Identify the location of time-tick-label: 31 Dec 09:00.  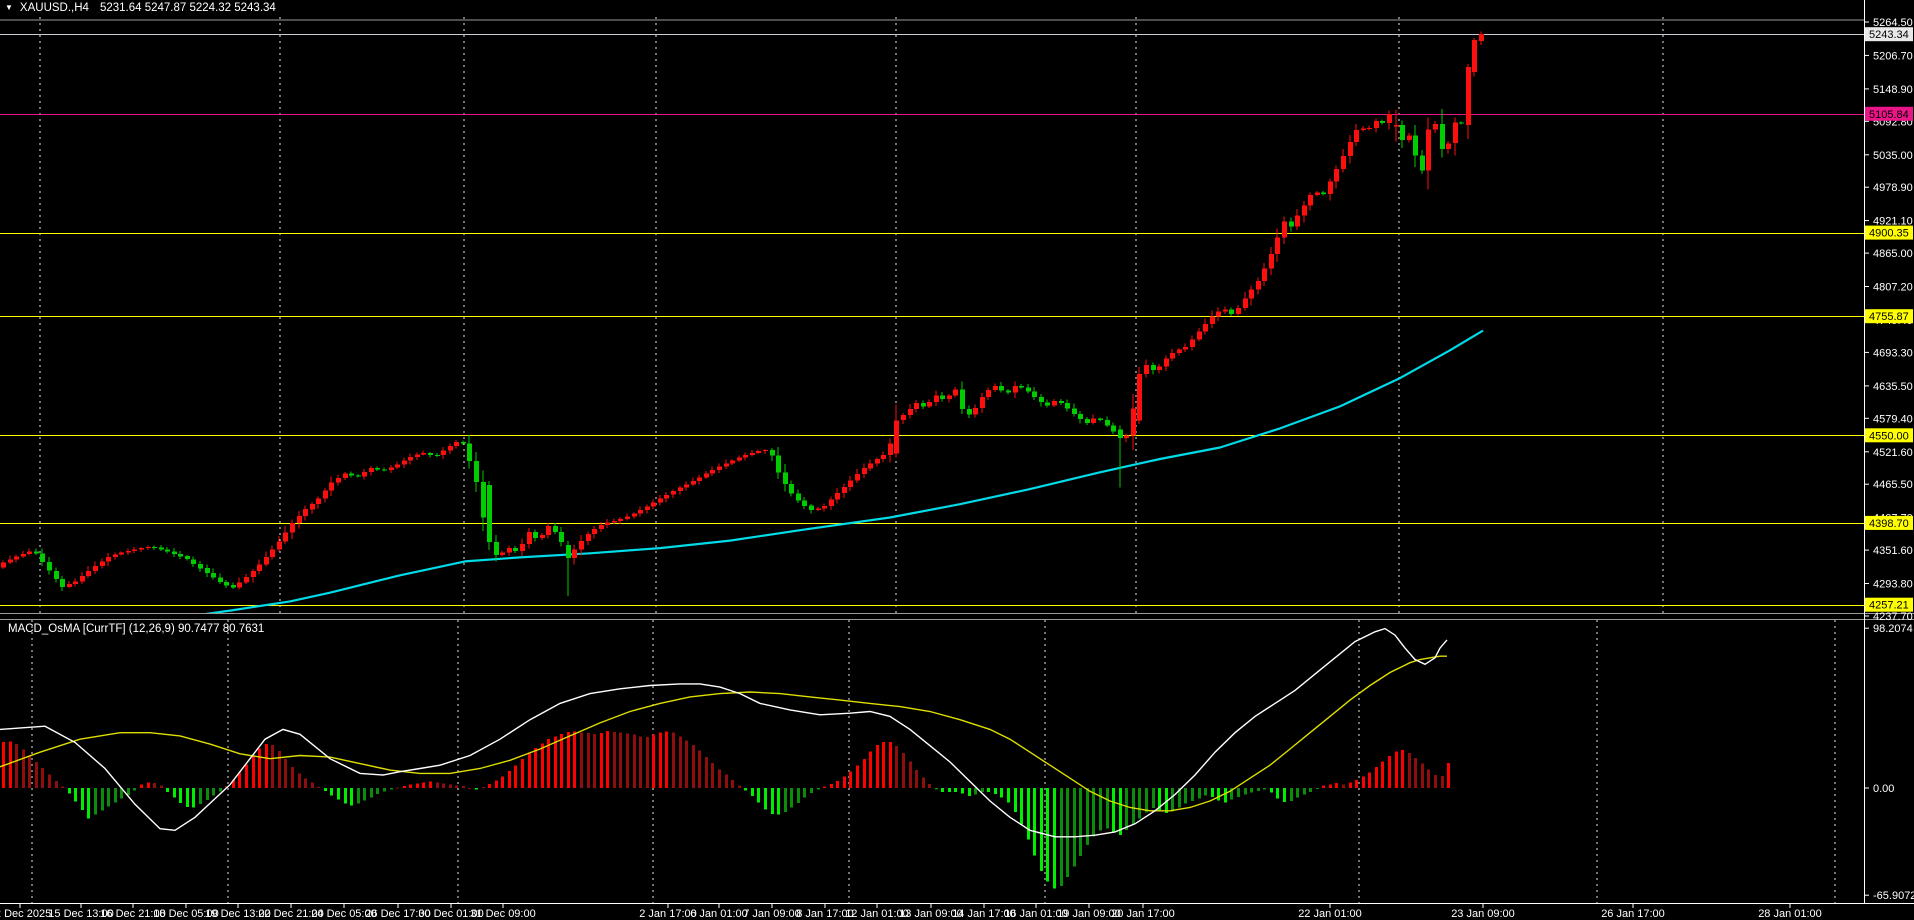
(502, 914).